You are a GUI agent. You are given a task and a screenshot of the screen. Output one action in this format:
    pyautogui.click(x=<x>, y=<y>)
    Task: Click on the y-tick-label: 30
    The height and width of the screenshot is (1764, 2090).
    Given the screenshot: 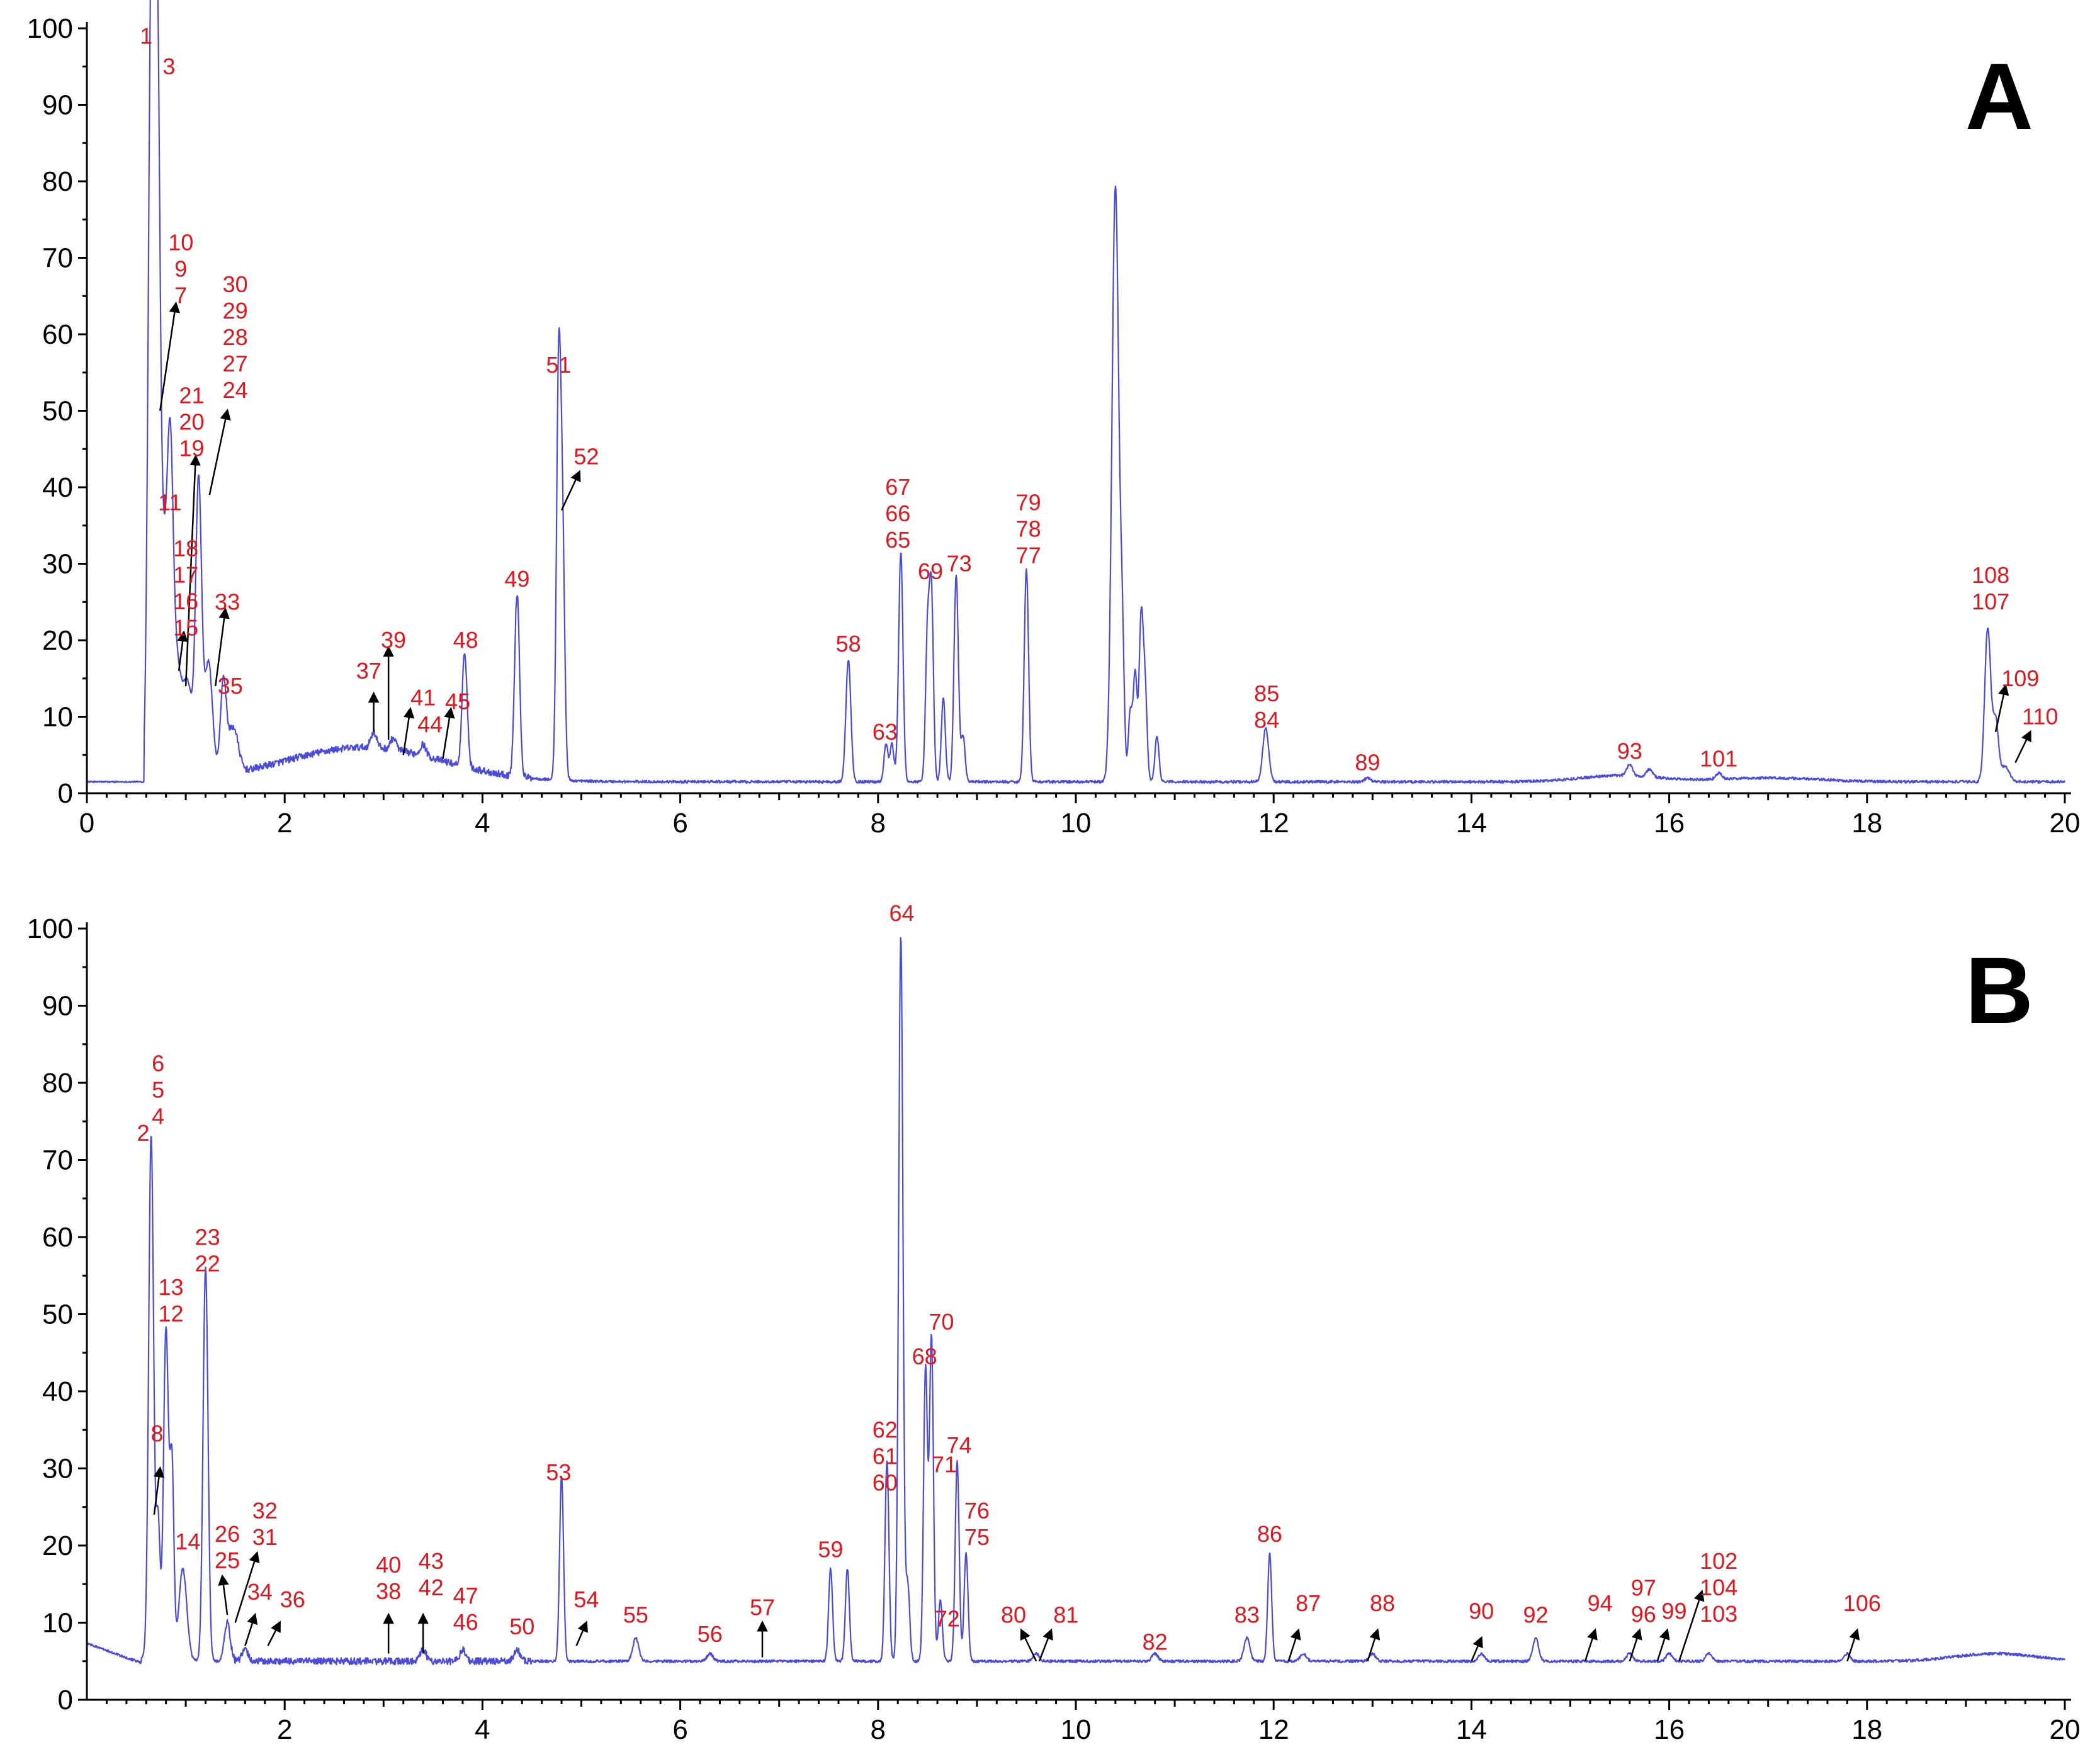 What is the action you would take?
    pyautogui.click(x=57, y=564)
    